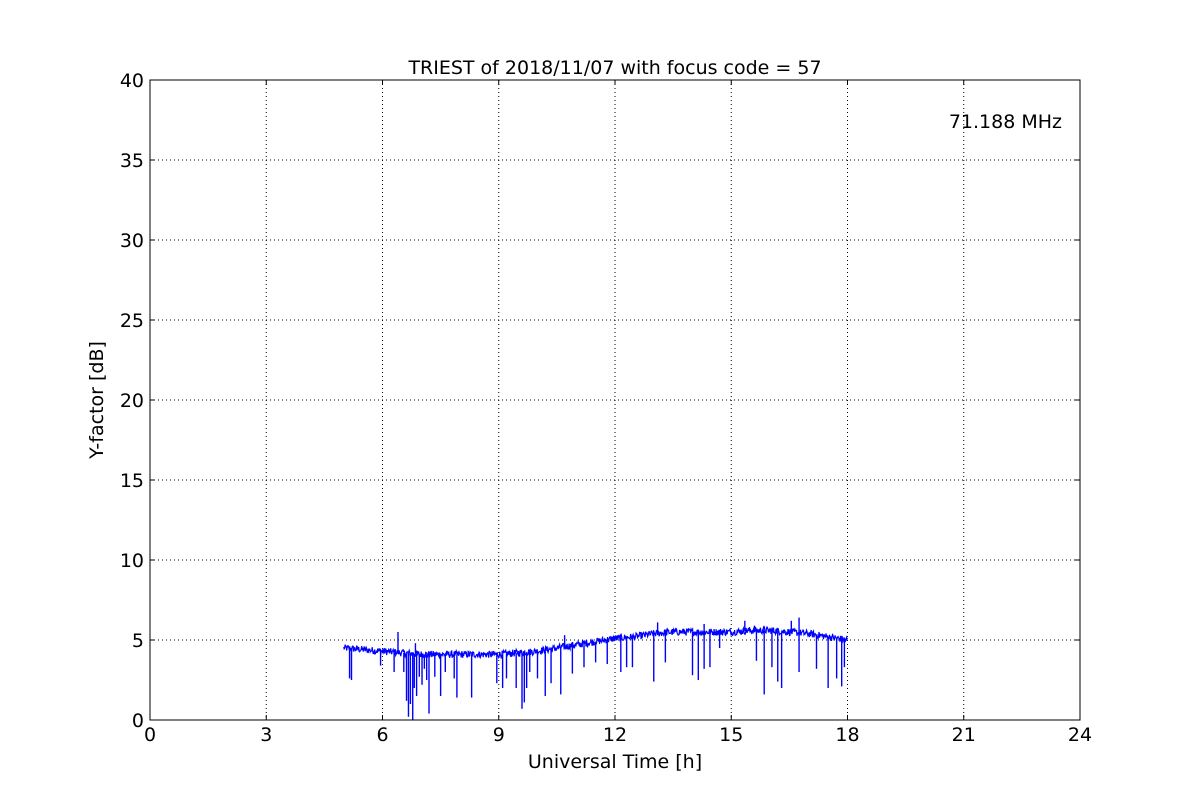 The height and width of the screenshot is (800, 1200). I want to click on x-tick-labels: 0 3 6 9 12 15 18 21 24, so click(618, 735).